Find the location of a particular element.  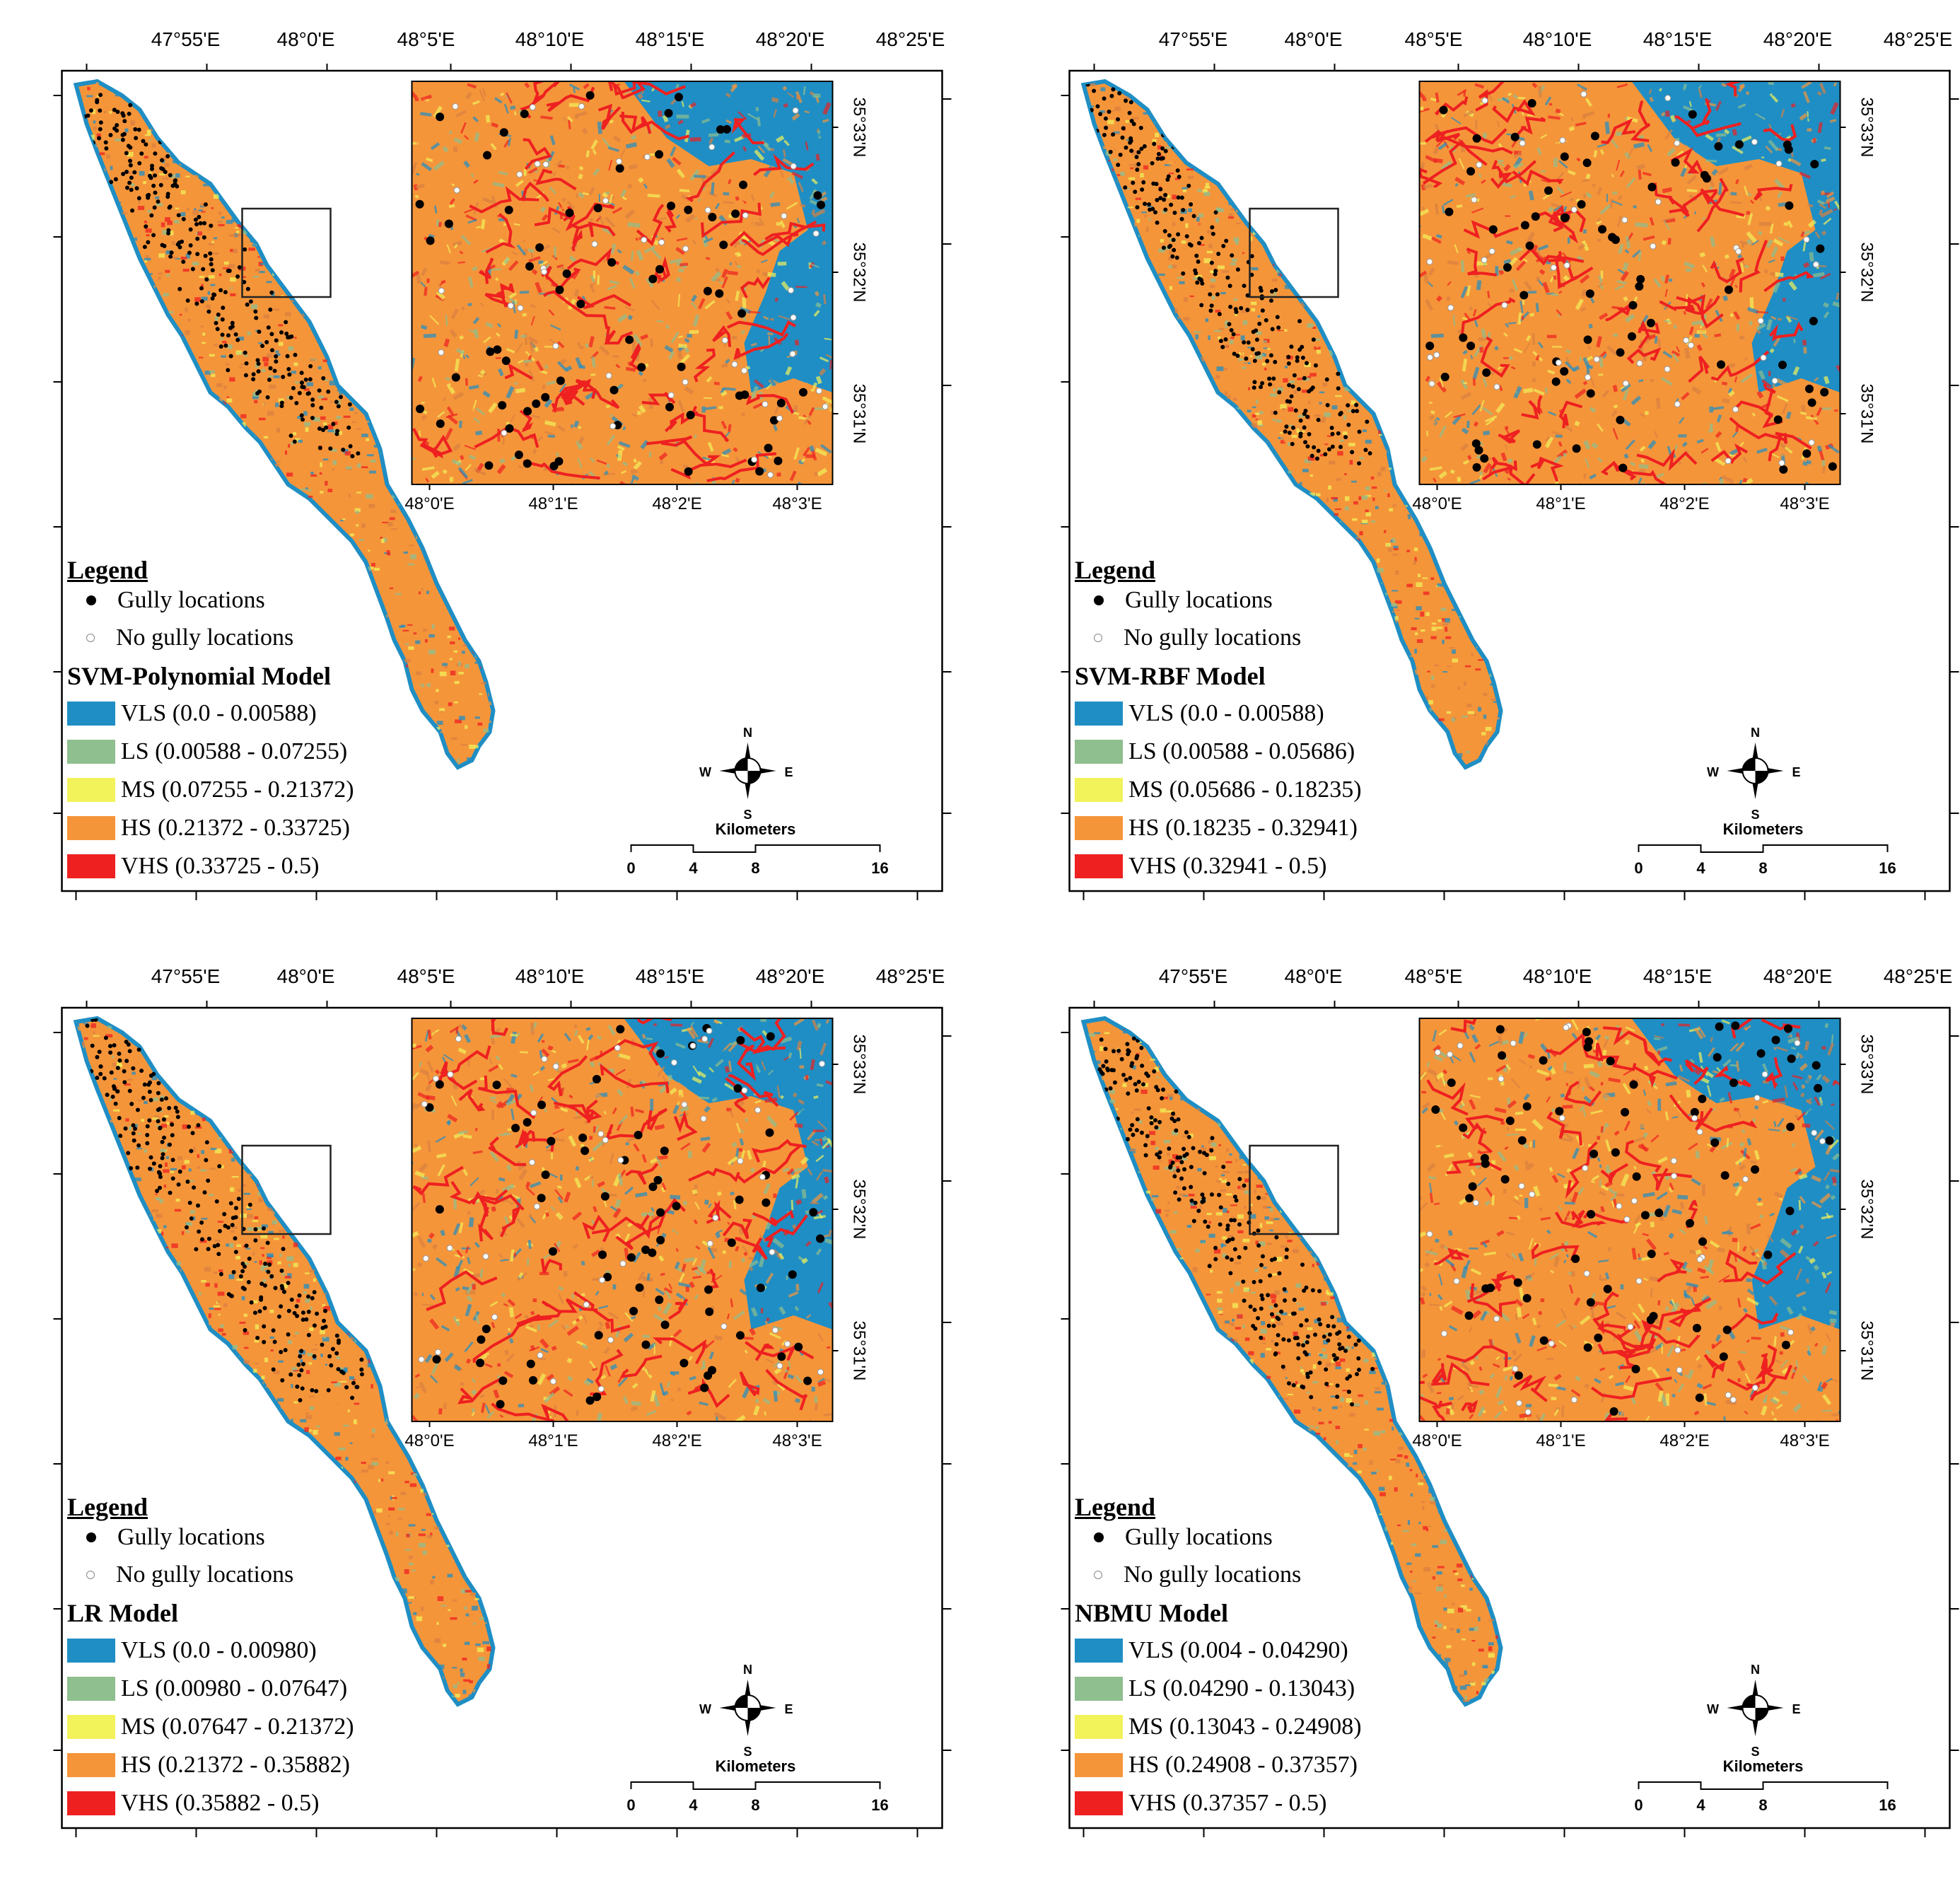

model-title: LR Model is located at coordinates (122, 1613).